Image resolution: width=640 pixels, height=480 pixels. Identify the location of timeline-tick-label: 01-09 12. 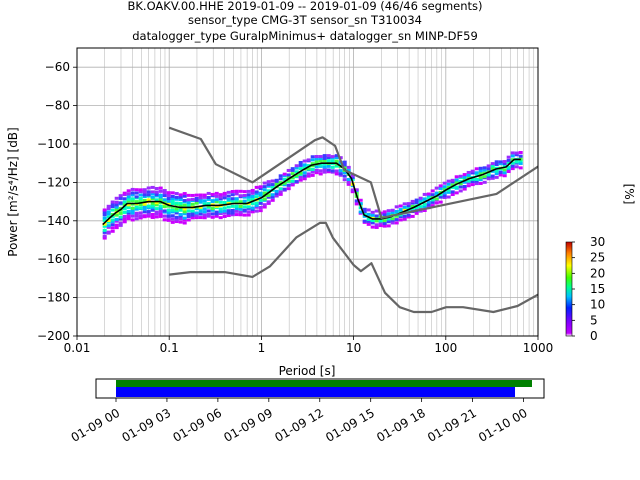
(299, 425).